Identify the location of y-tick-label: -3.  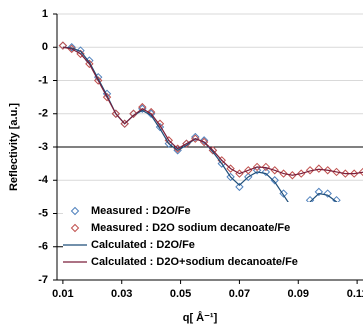
(43, 147).